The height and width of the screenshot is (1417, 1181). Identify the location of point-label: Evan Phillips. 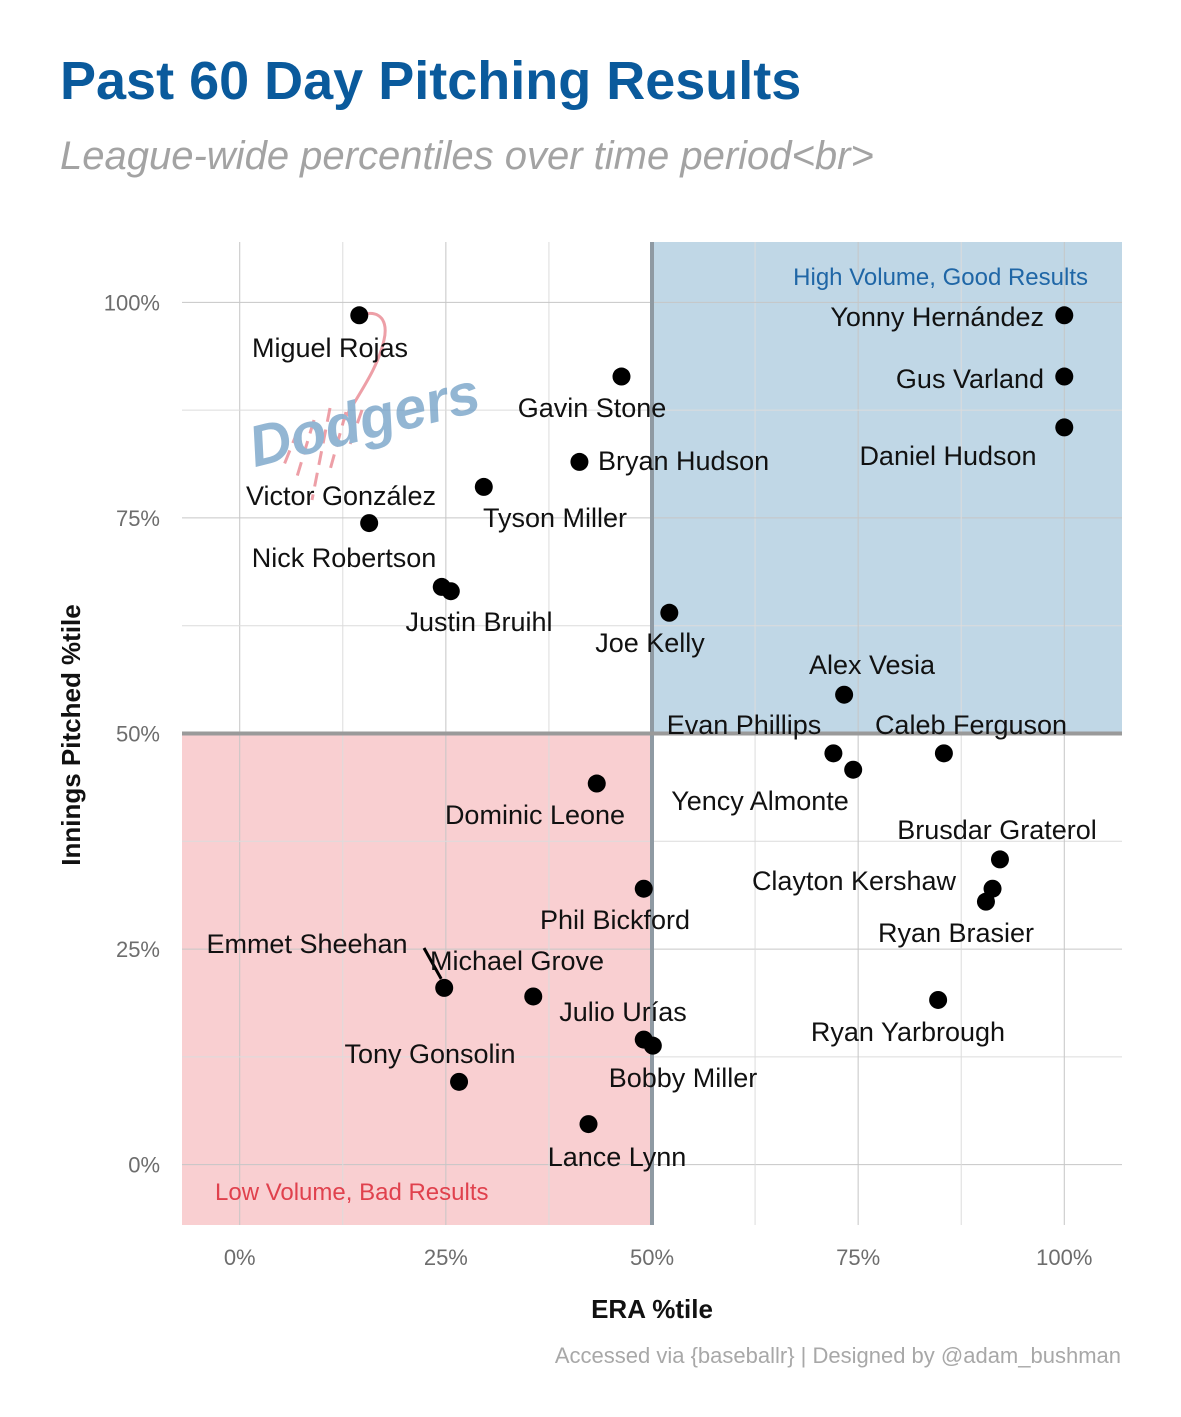
(744, 725).